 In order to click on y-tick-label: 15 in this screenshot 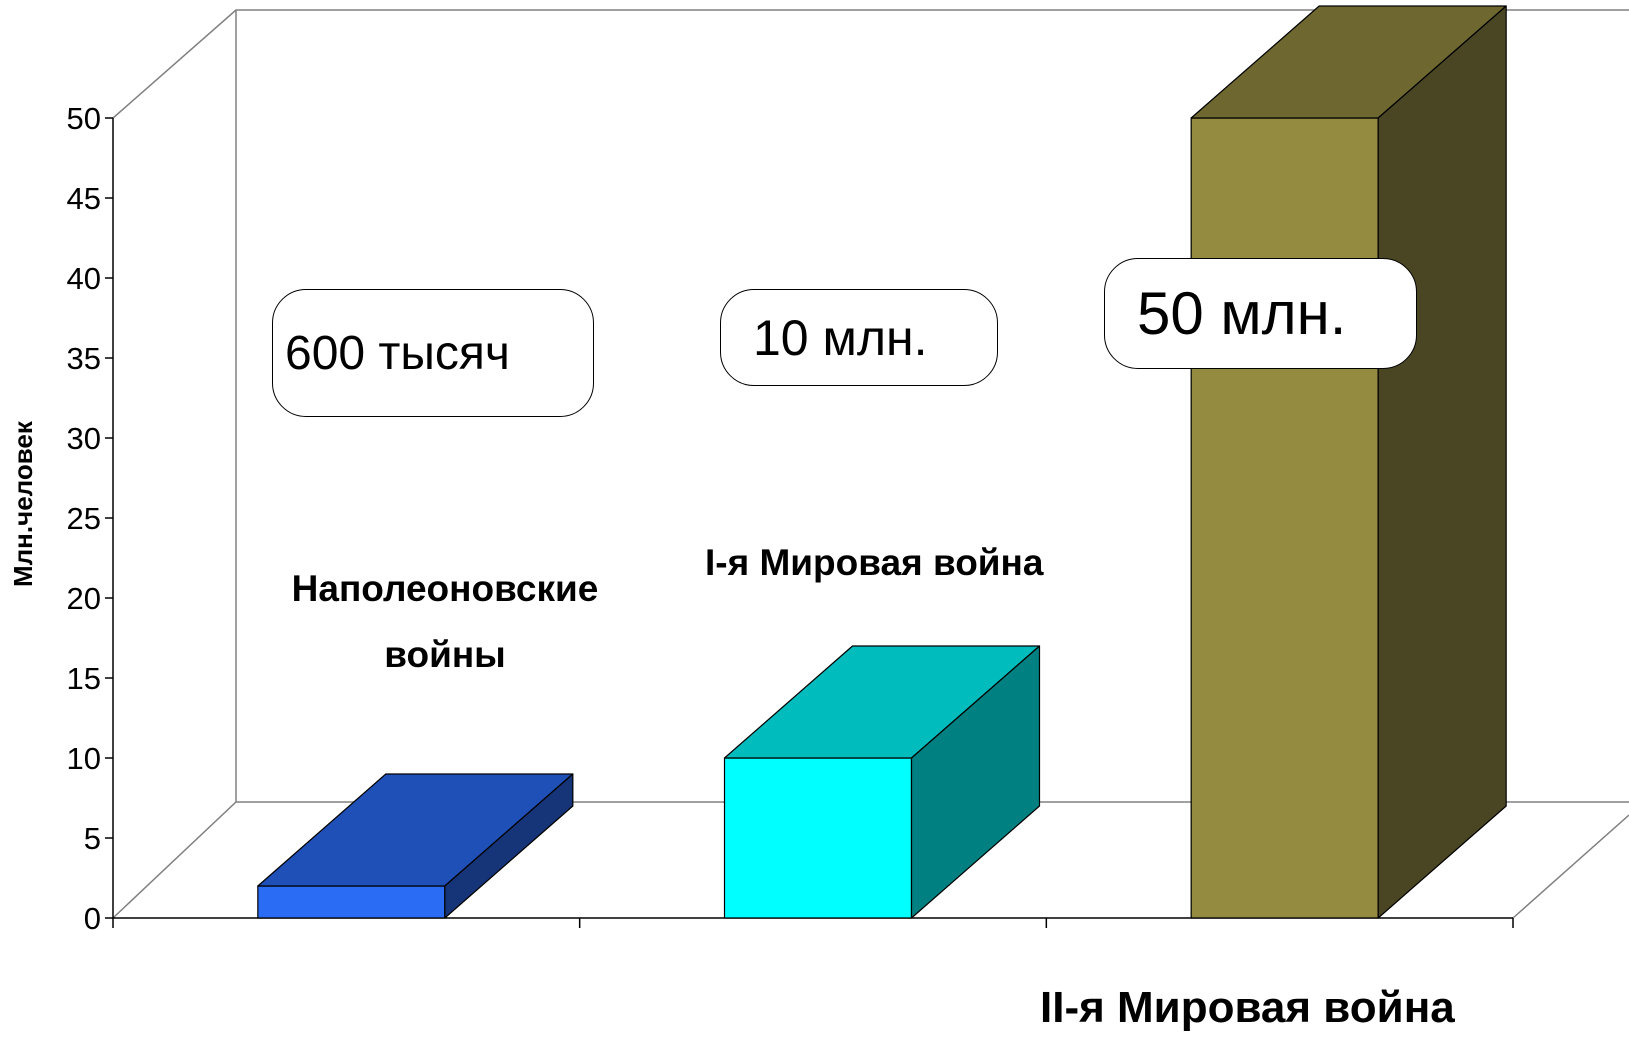, I will do `click(84, 678)`.